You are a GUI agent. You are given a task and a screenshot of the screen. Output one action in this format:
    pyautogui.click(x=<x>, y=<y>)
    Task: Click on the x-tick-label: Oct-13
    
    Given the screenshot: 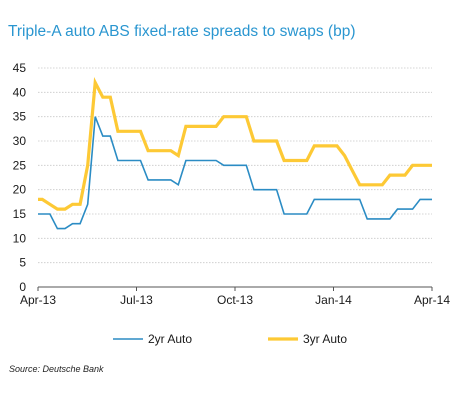 What is the action you would take?
    pyautogui.click(x=235, y=300)
    